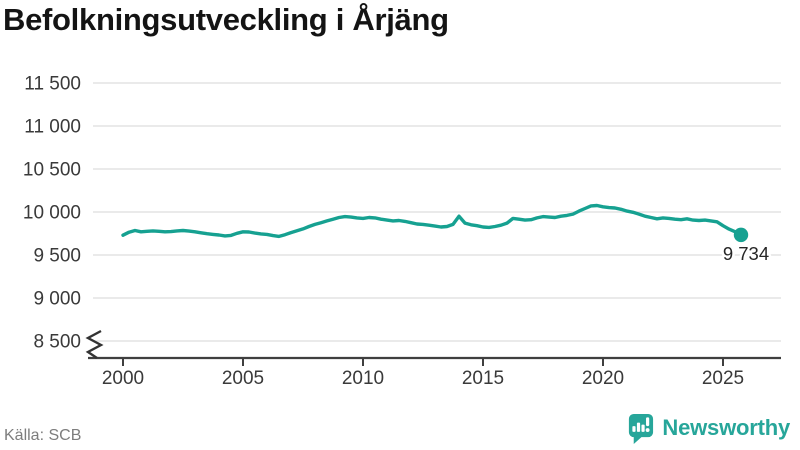 The image size is (800, 450). What do you see at coordinates (746, 253) in the screenshot?
I see `last-point-value-label: 9 734` at bounding box center [746, 253].